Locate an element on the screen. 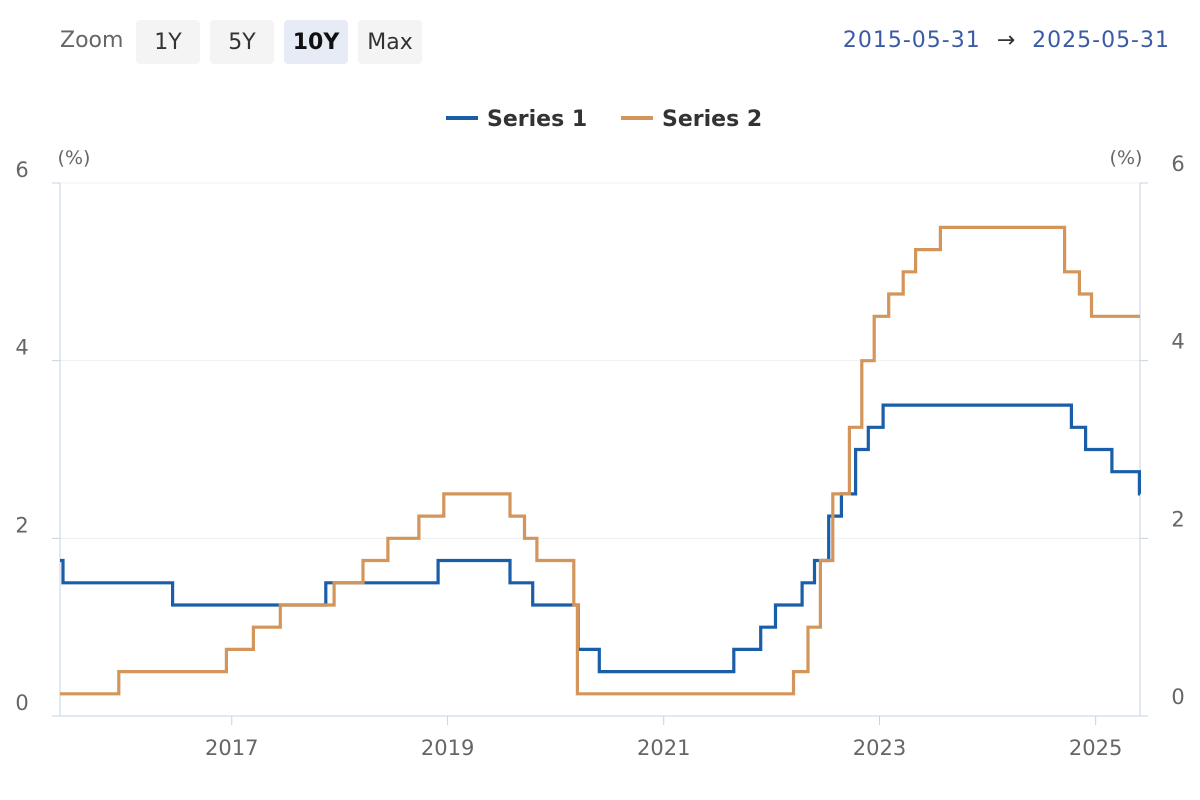 The image size is (1200, 800). range-end-date: 2025-05-31 is located at coordinates (1101, 40).